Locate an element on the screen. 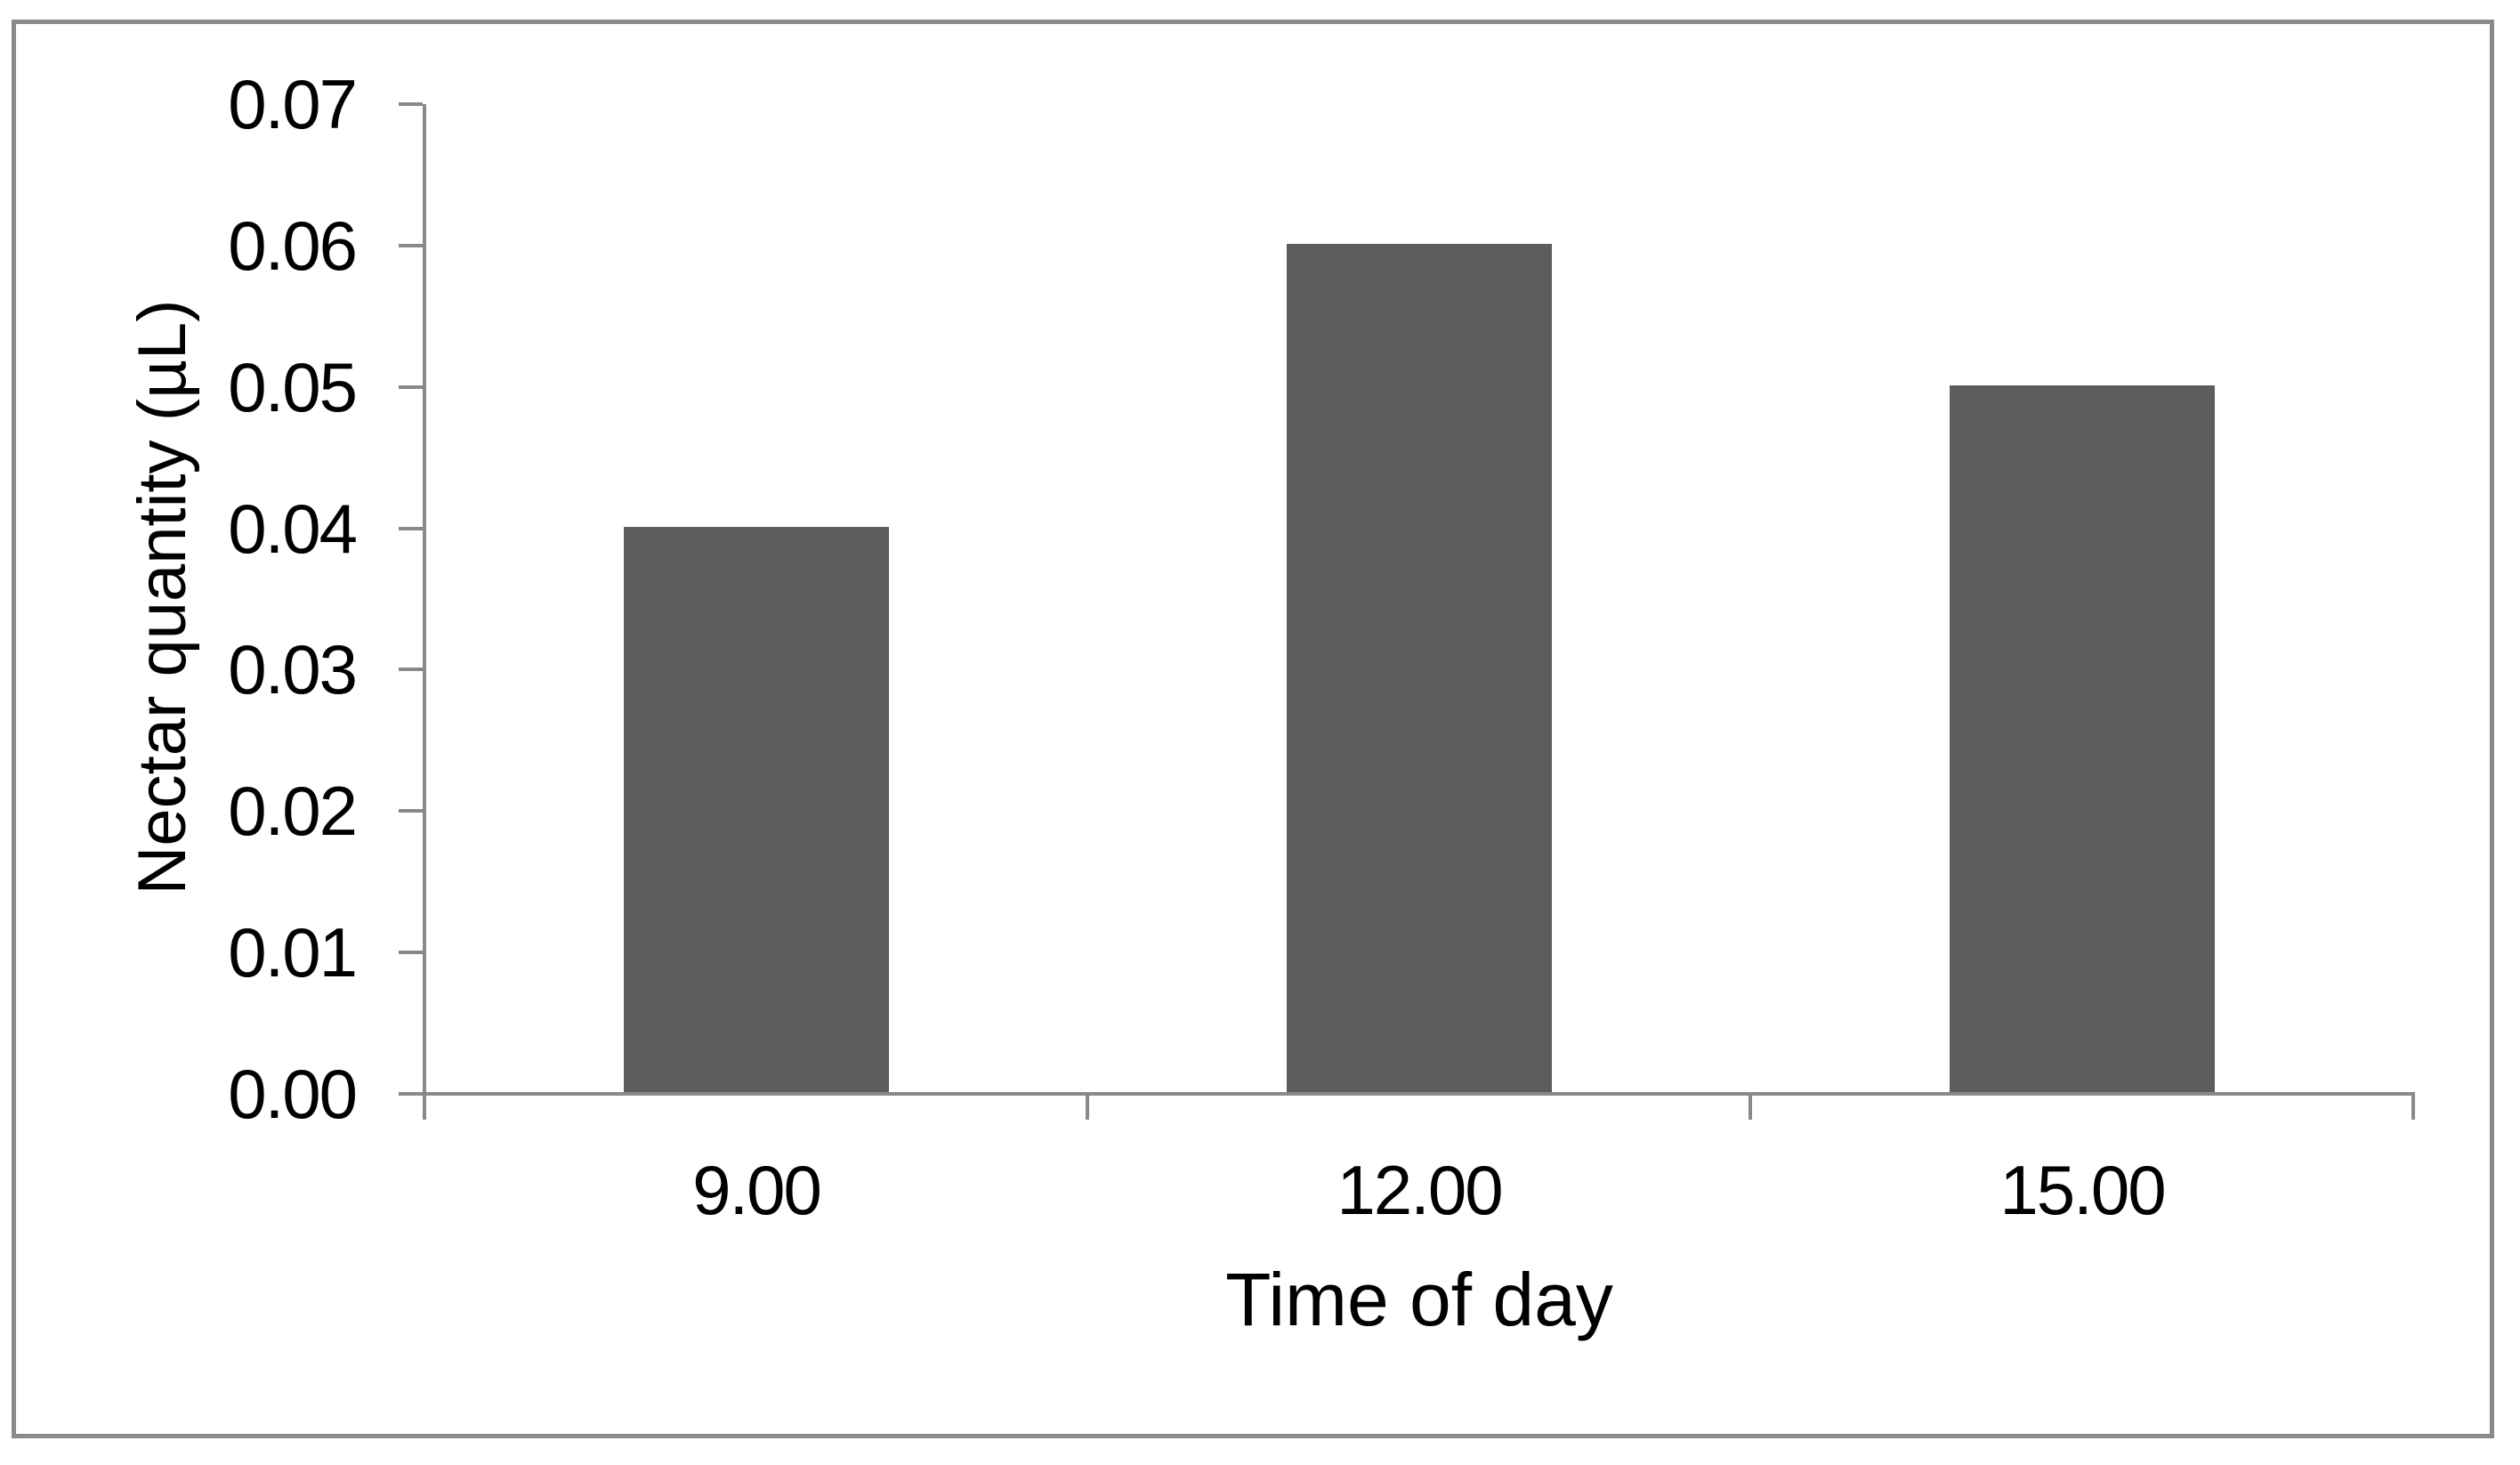 This screenshot has width=2520, height=1465. y-tick-label: 0.07 is located at coordinates (293, 104).